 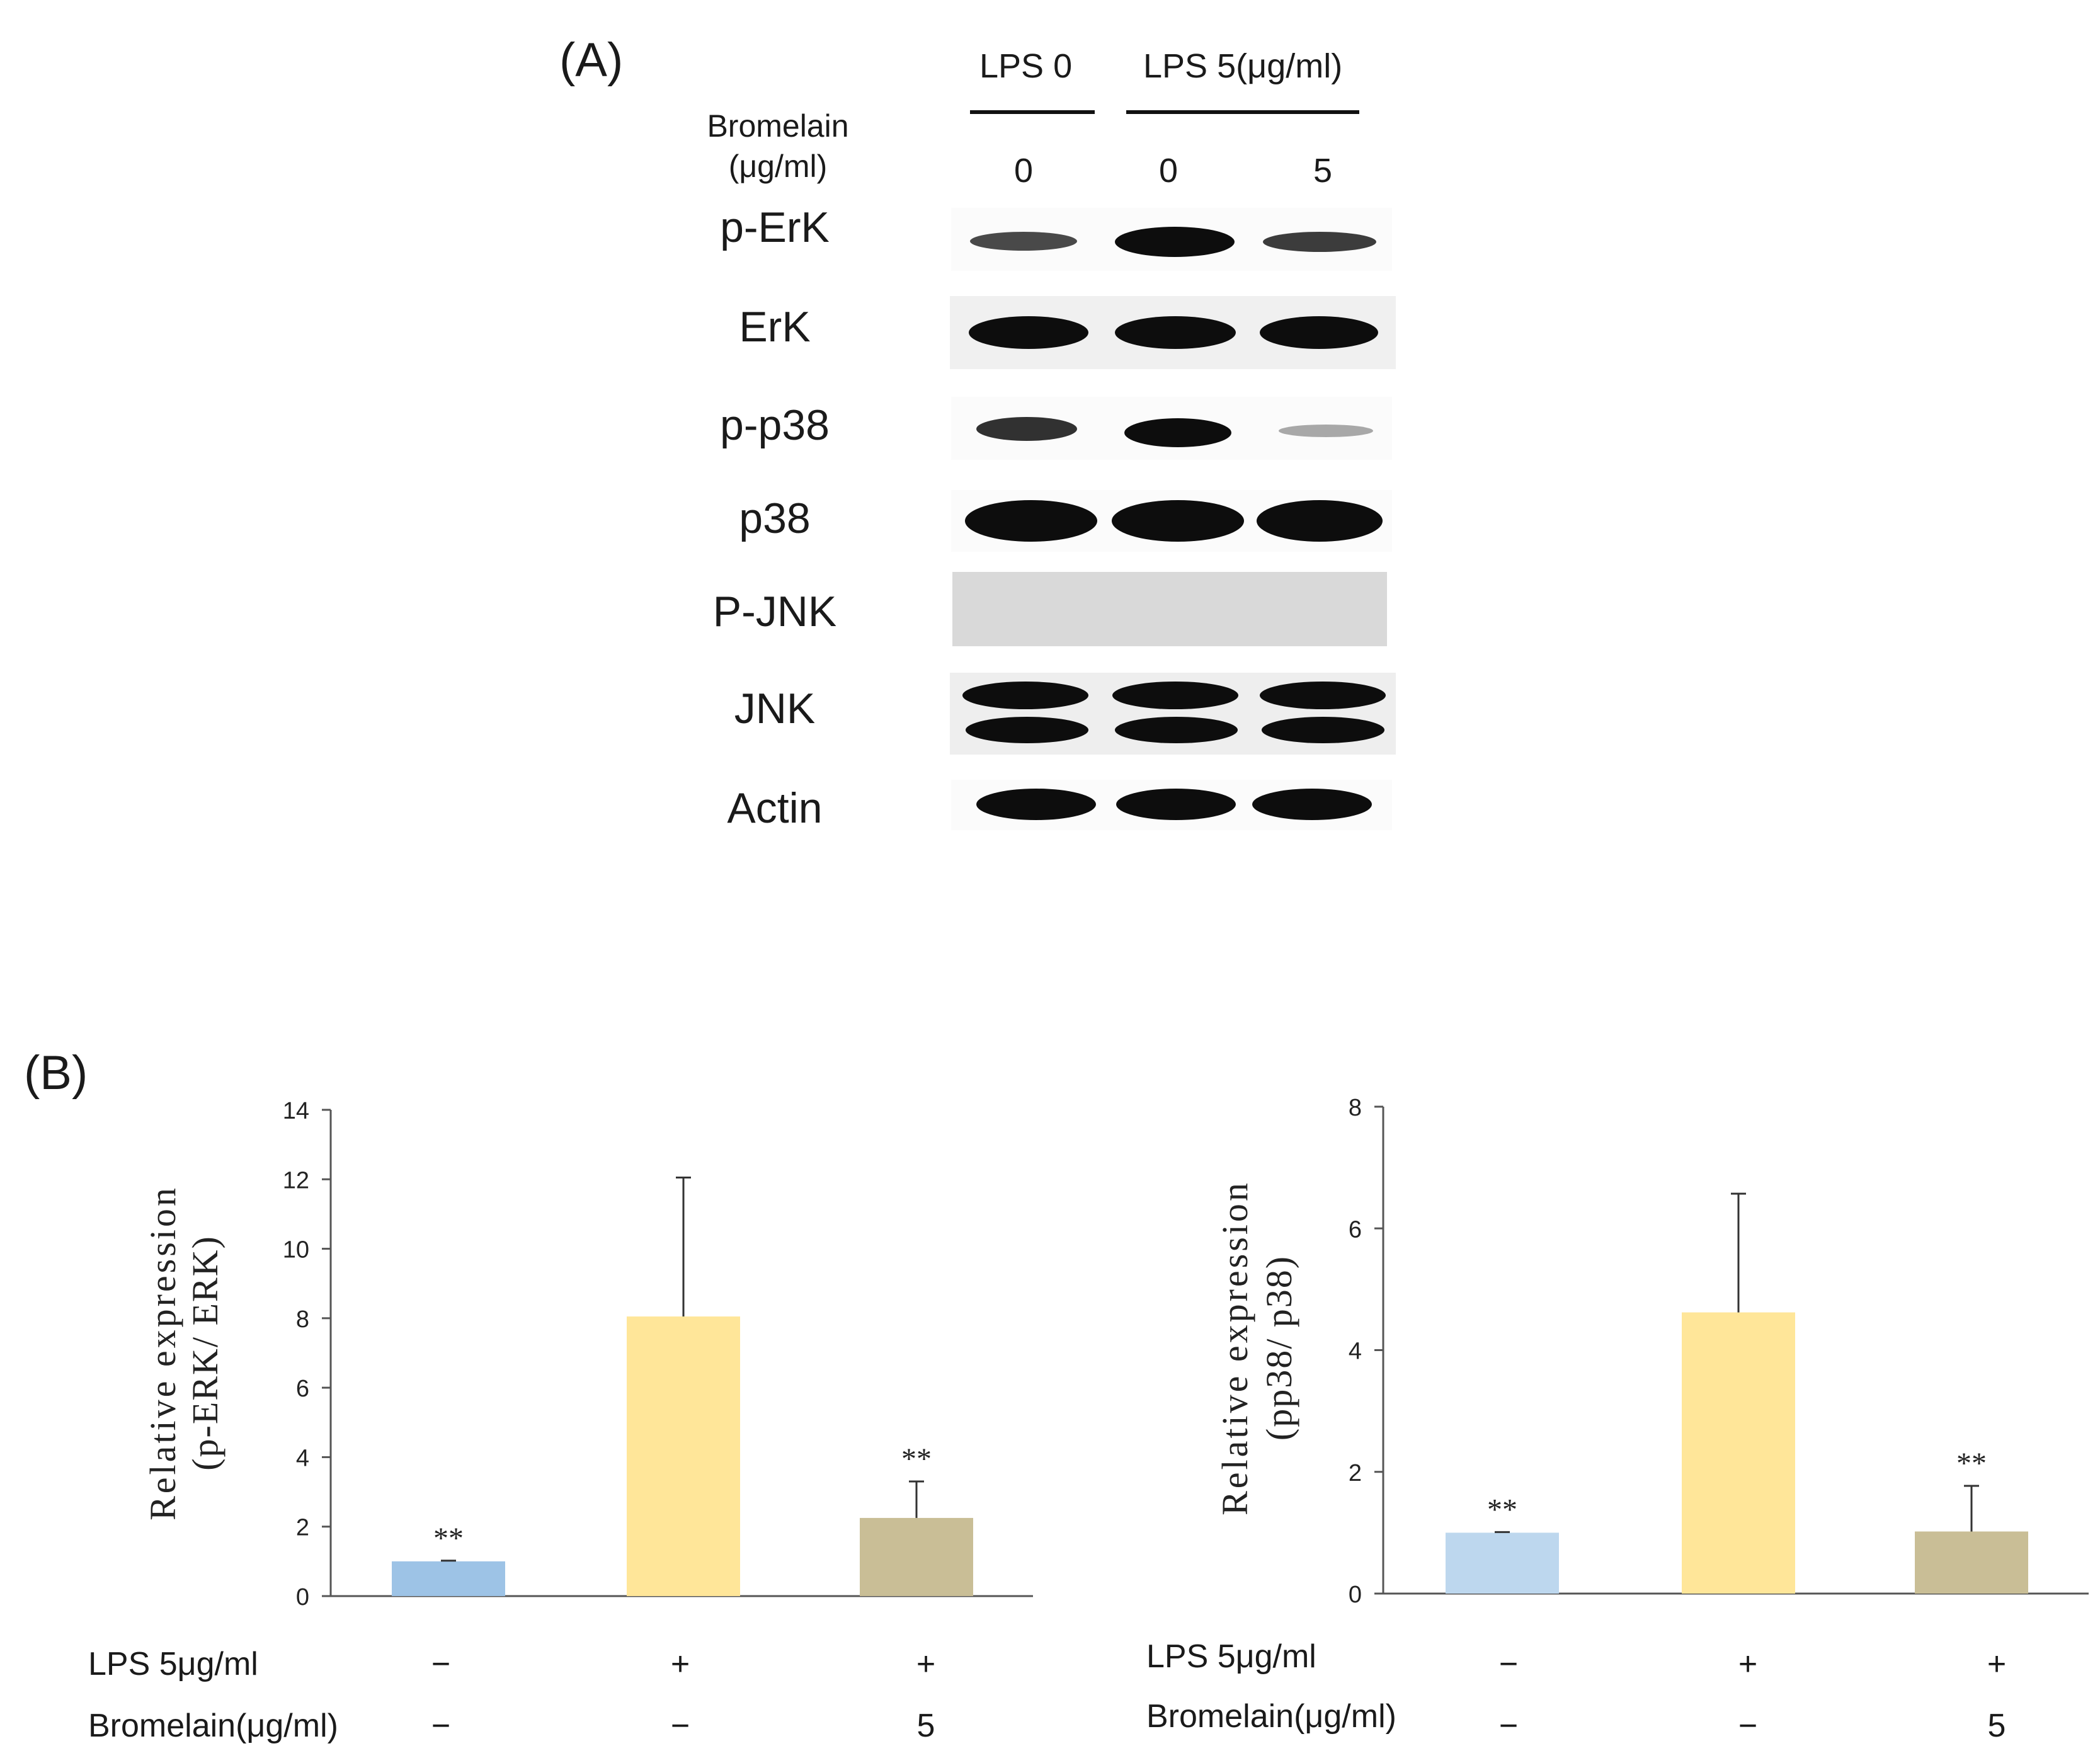 What do you see at coordinates (775, 327) in the screenshot?
I see `blot-label-erk: ErK` at bounding box center [775, 327].